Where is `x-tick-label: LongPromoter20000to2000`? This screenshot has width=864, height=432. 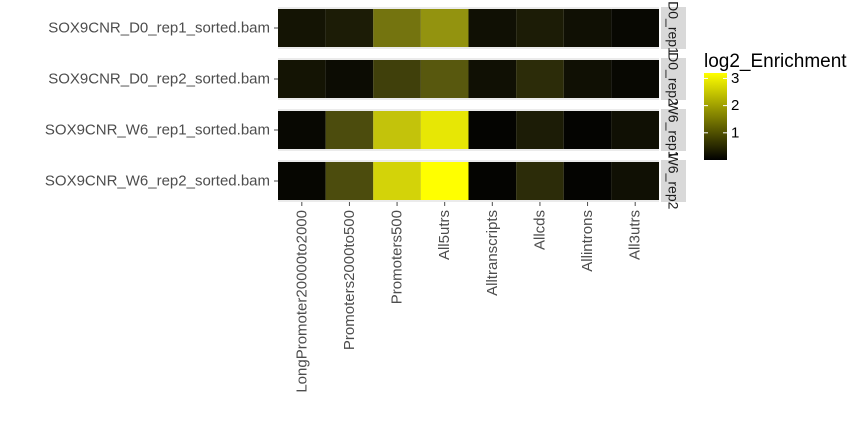 x-tick-label: LongPromoter20000to2000 is located at coordinates (301, 301).